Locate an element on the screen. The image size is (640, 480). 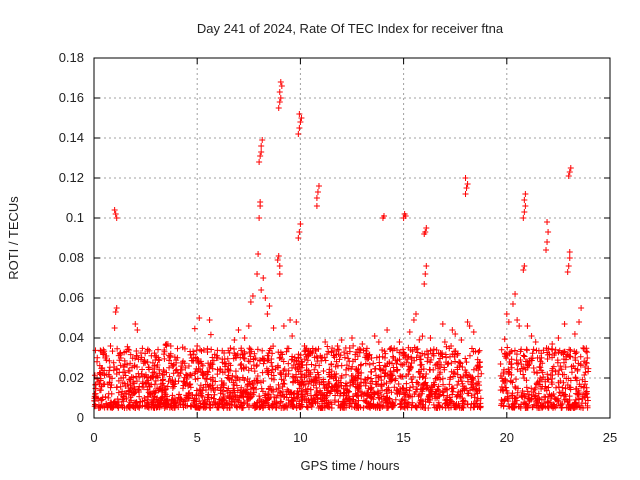
x-tick-label: 20 is located at coordinates (507, 437).